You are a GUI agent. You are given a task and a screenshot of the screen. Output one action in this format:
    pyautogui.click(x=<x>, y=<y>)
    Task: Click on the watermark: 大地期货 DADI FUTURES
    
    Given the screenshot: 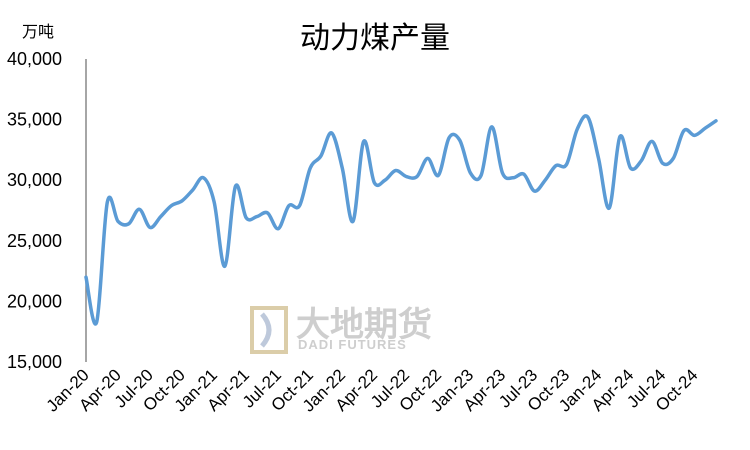 What is the action you would take?
    pyautogui.click(x=341, y=329)
    